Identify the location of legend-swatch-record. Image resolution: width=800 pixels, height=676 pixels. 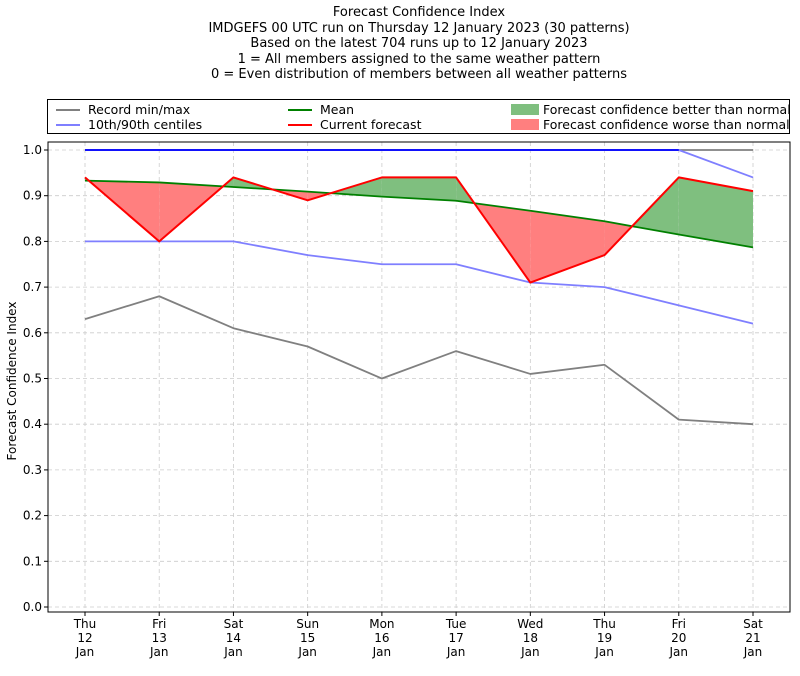
(68, 110).